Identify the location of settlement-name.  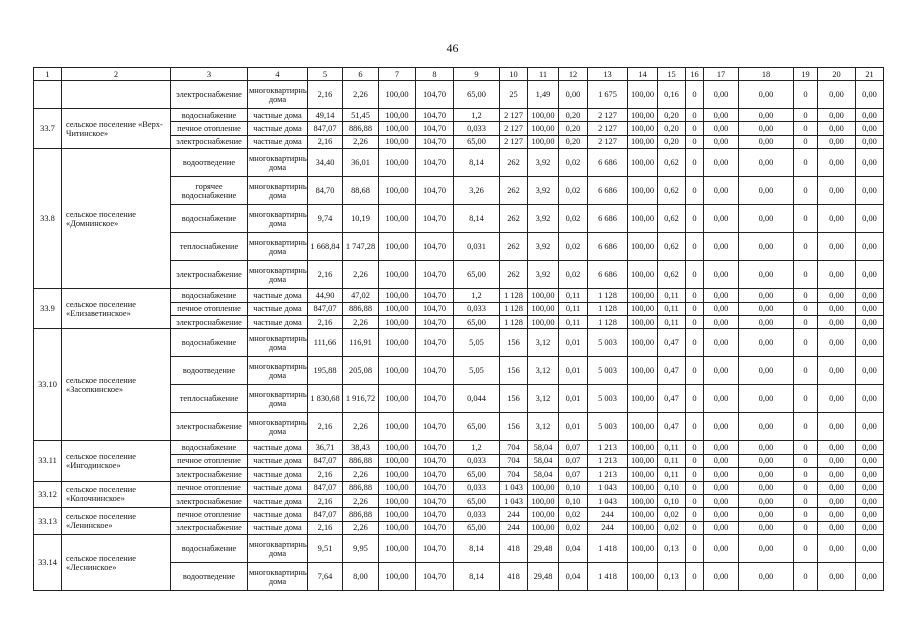
(116, 94).